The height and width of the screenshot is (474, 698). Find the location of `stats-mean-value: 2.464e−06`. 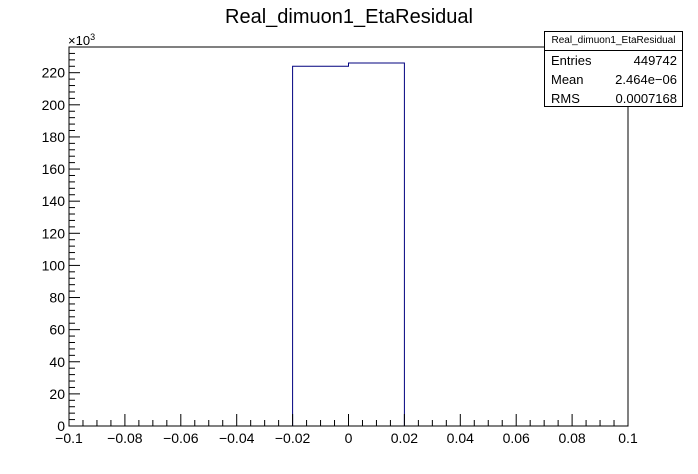

stats-mean-value: 2.464e−06 is located at coordinates (646, 79).